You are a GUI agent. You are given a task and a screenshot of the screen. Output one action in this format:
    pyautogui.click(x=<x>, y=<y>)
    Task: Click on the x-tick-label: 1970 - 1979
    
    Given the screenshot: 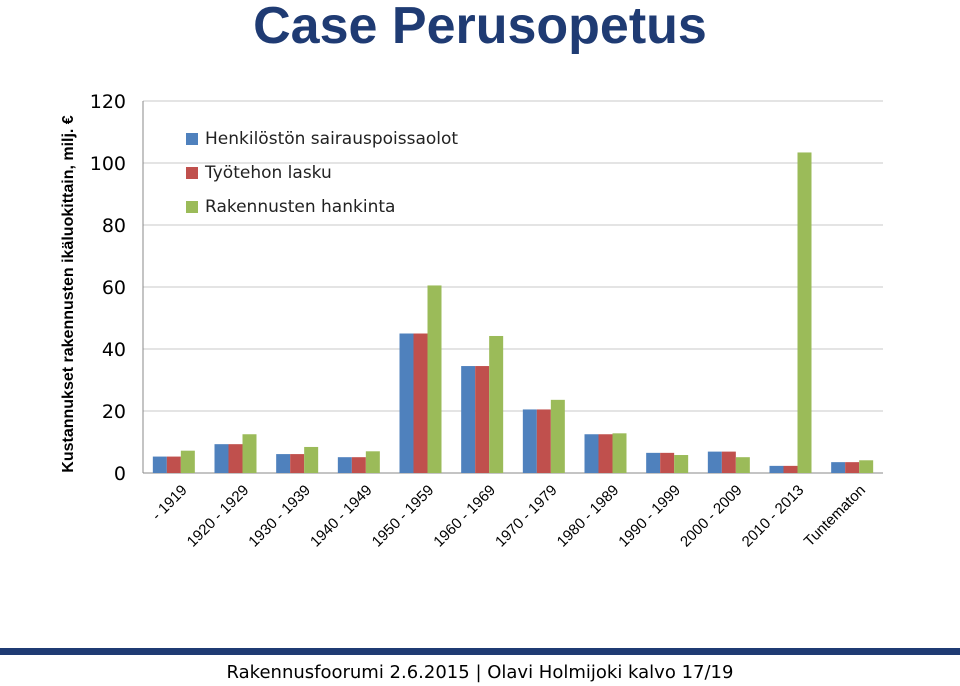 What is the action you would take?
    pyautogui.click(x=526, y=516)
    